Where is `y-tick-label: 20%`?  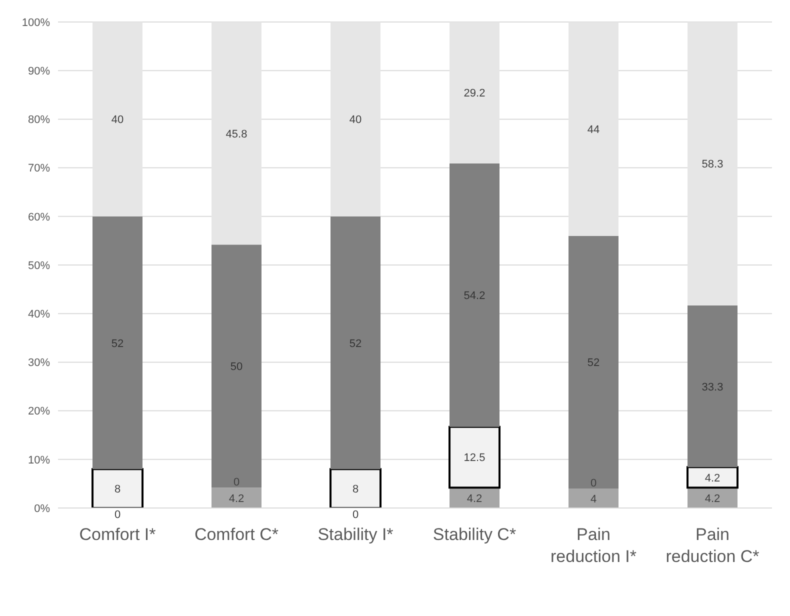
y-tick-label: 20% is located at coordinates (39, 412).